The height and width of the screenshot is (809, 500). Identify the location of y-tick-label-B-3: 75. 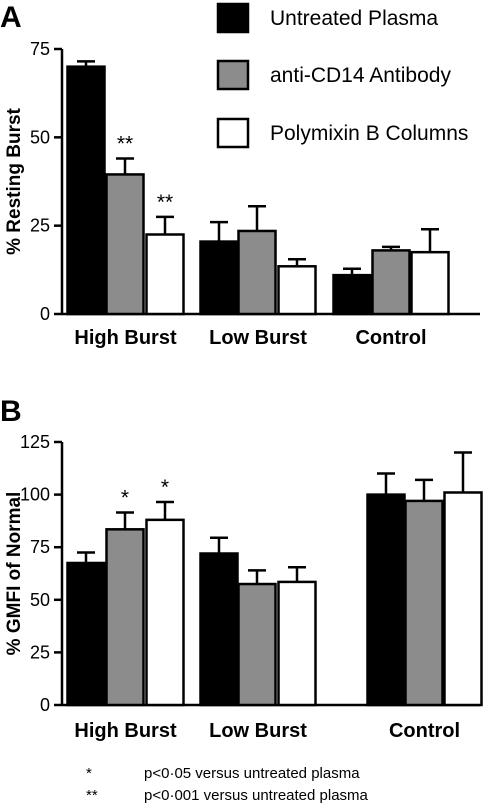
(40, 547).